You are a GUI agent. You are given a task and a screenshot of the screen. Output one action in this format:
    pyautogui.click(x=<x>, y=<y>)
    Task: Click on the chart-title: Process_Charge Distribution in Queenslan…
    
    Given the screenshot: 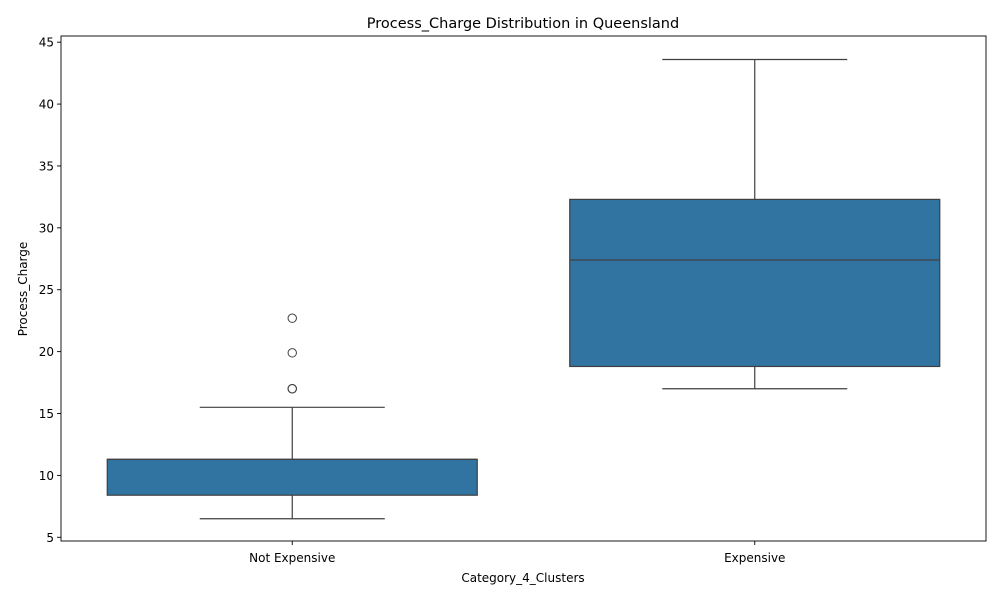 What is the action you would take?
    pyautogui.click(x=523, y=24)
    